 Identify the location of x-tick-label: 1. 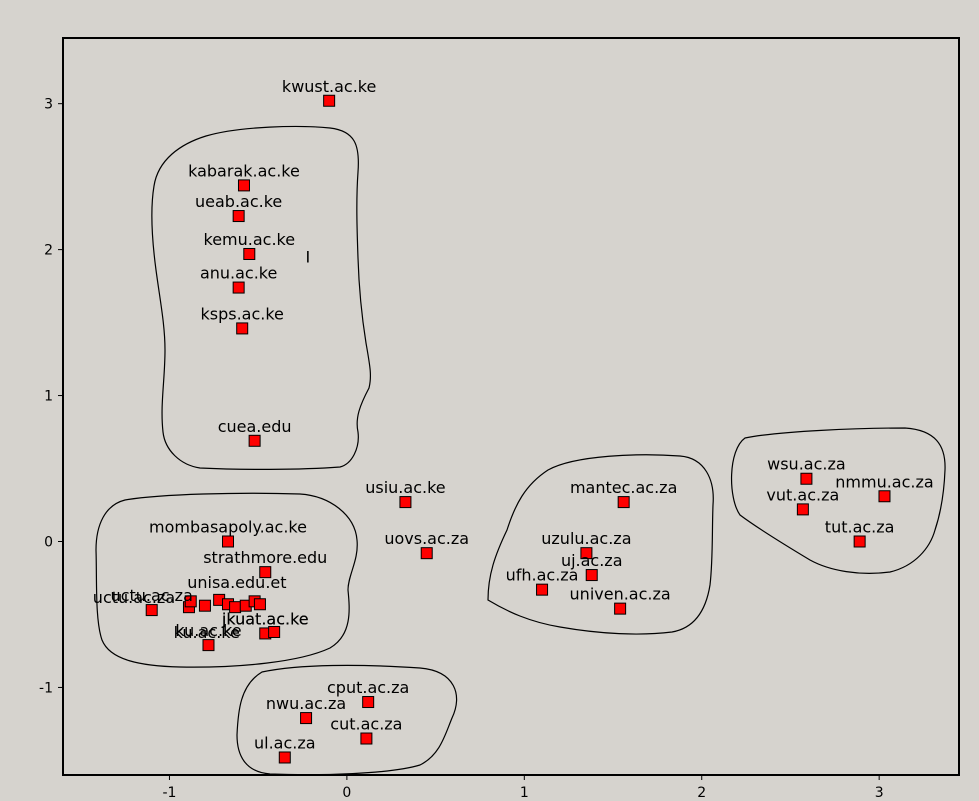
(524, 793).